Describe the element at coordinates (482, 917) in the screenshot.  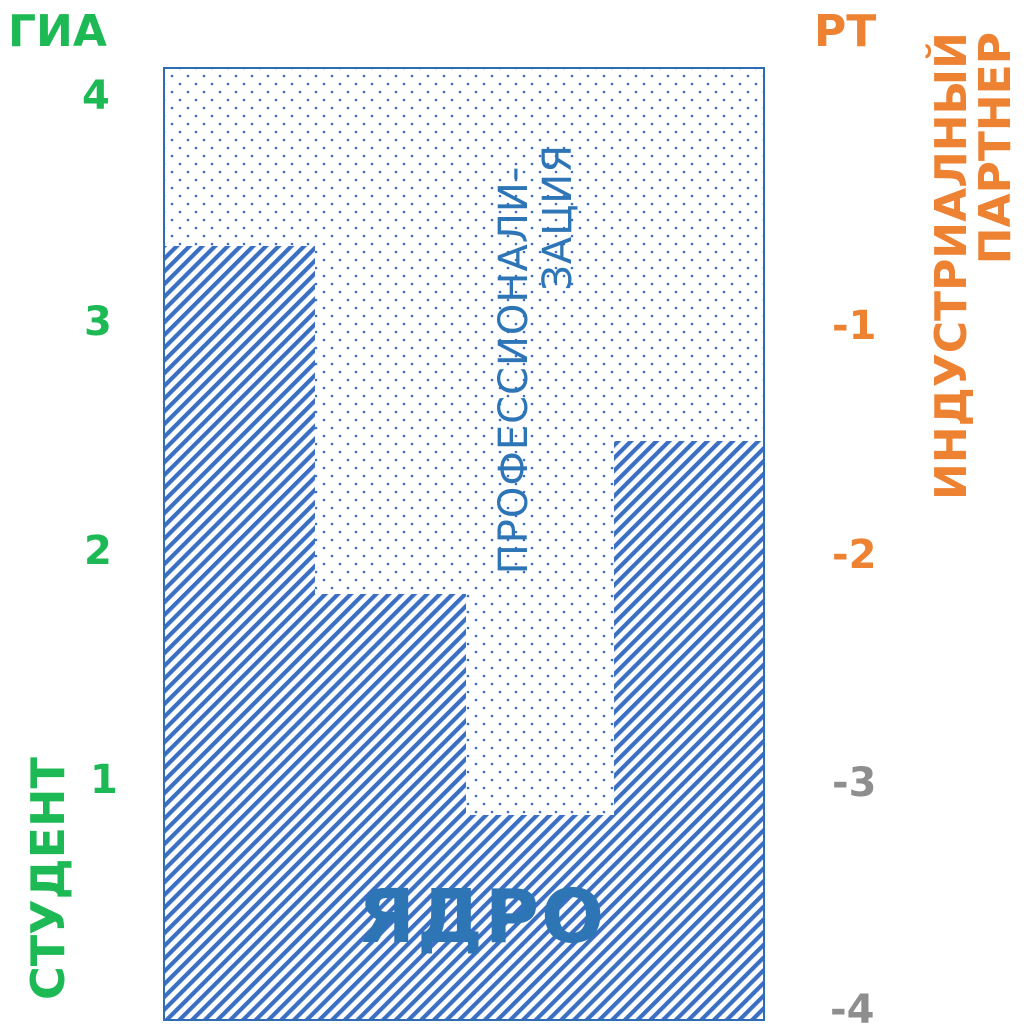
I see `core-label: ЯДРО` at that location.